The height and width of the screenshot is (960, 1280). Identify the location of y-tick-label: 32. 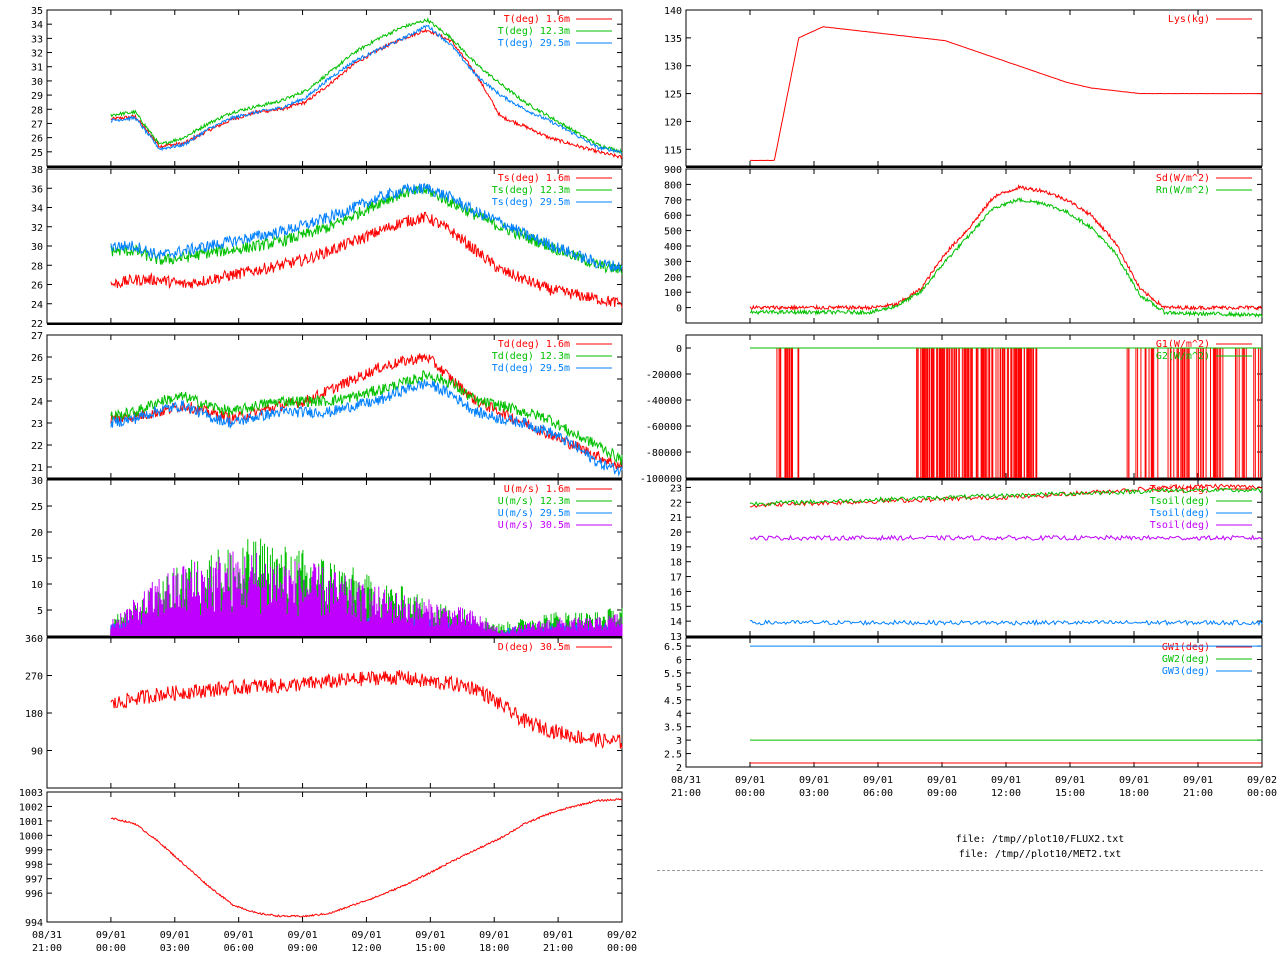
(37, 228).